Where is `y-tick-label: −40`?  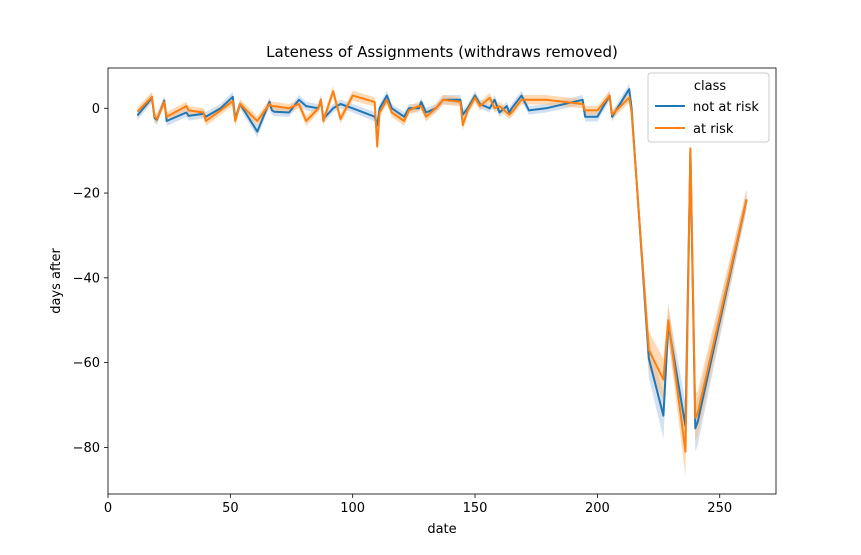
y-tick-label: −40 is located at coordinates (86, 278).